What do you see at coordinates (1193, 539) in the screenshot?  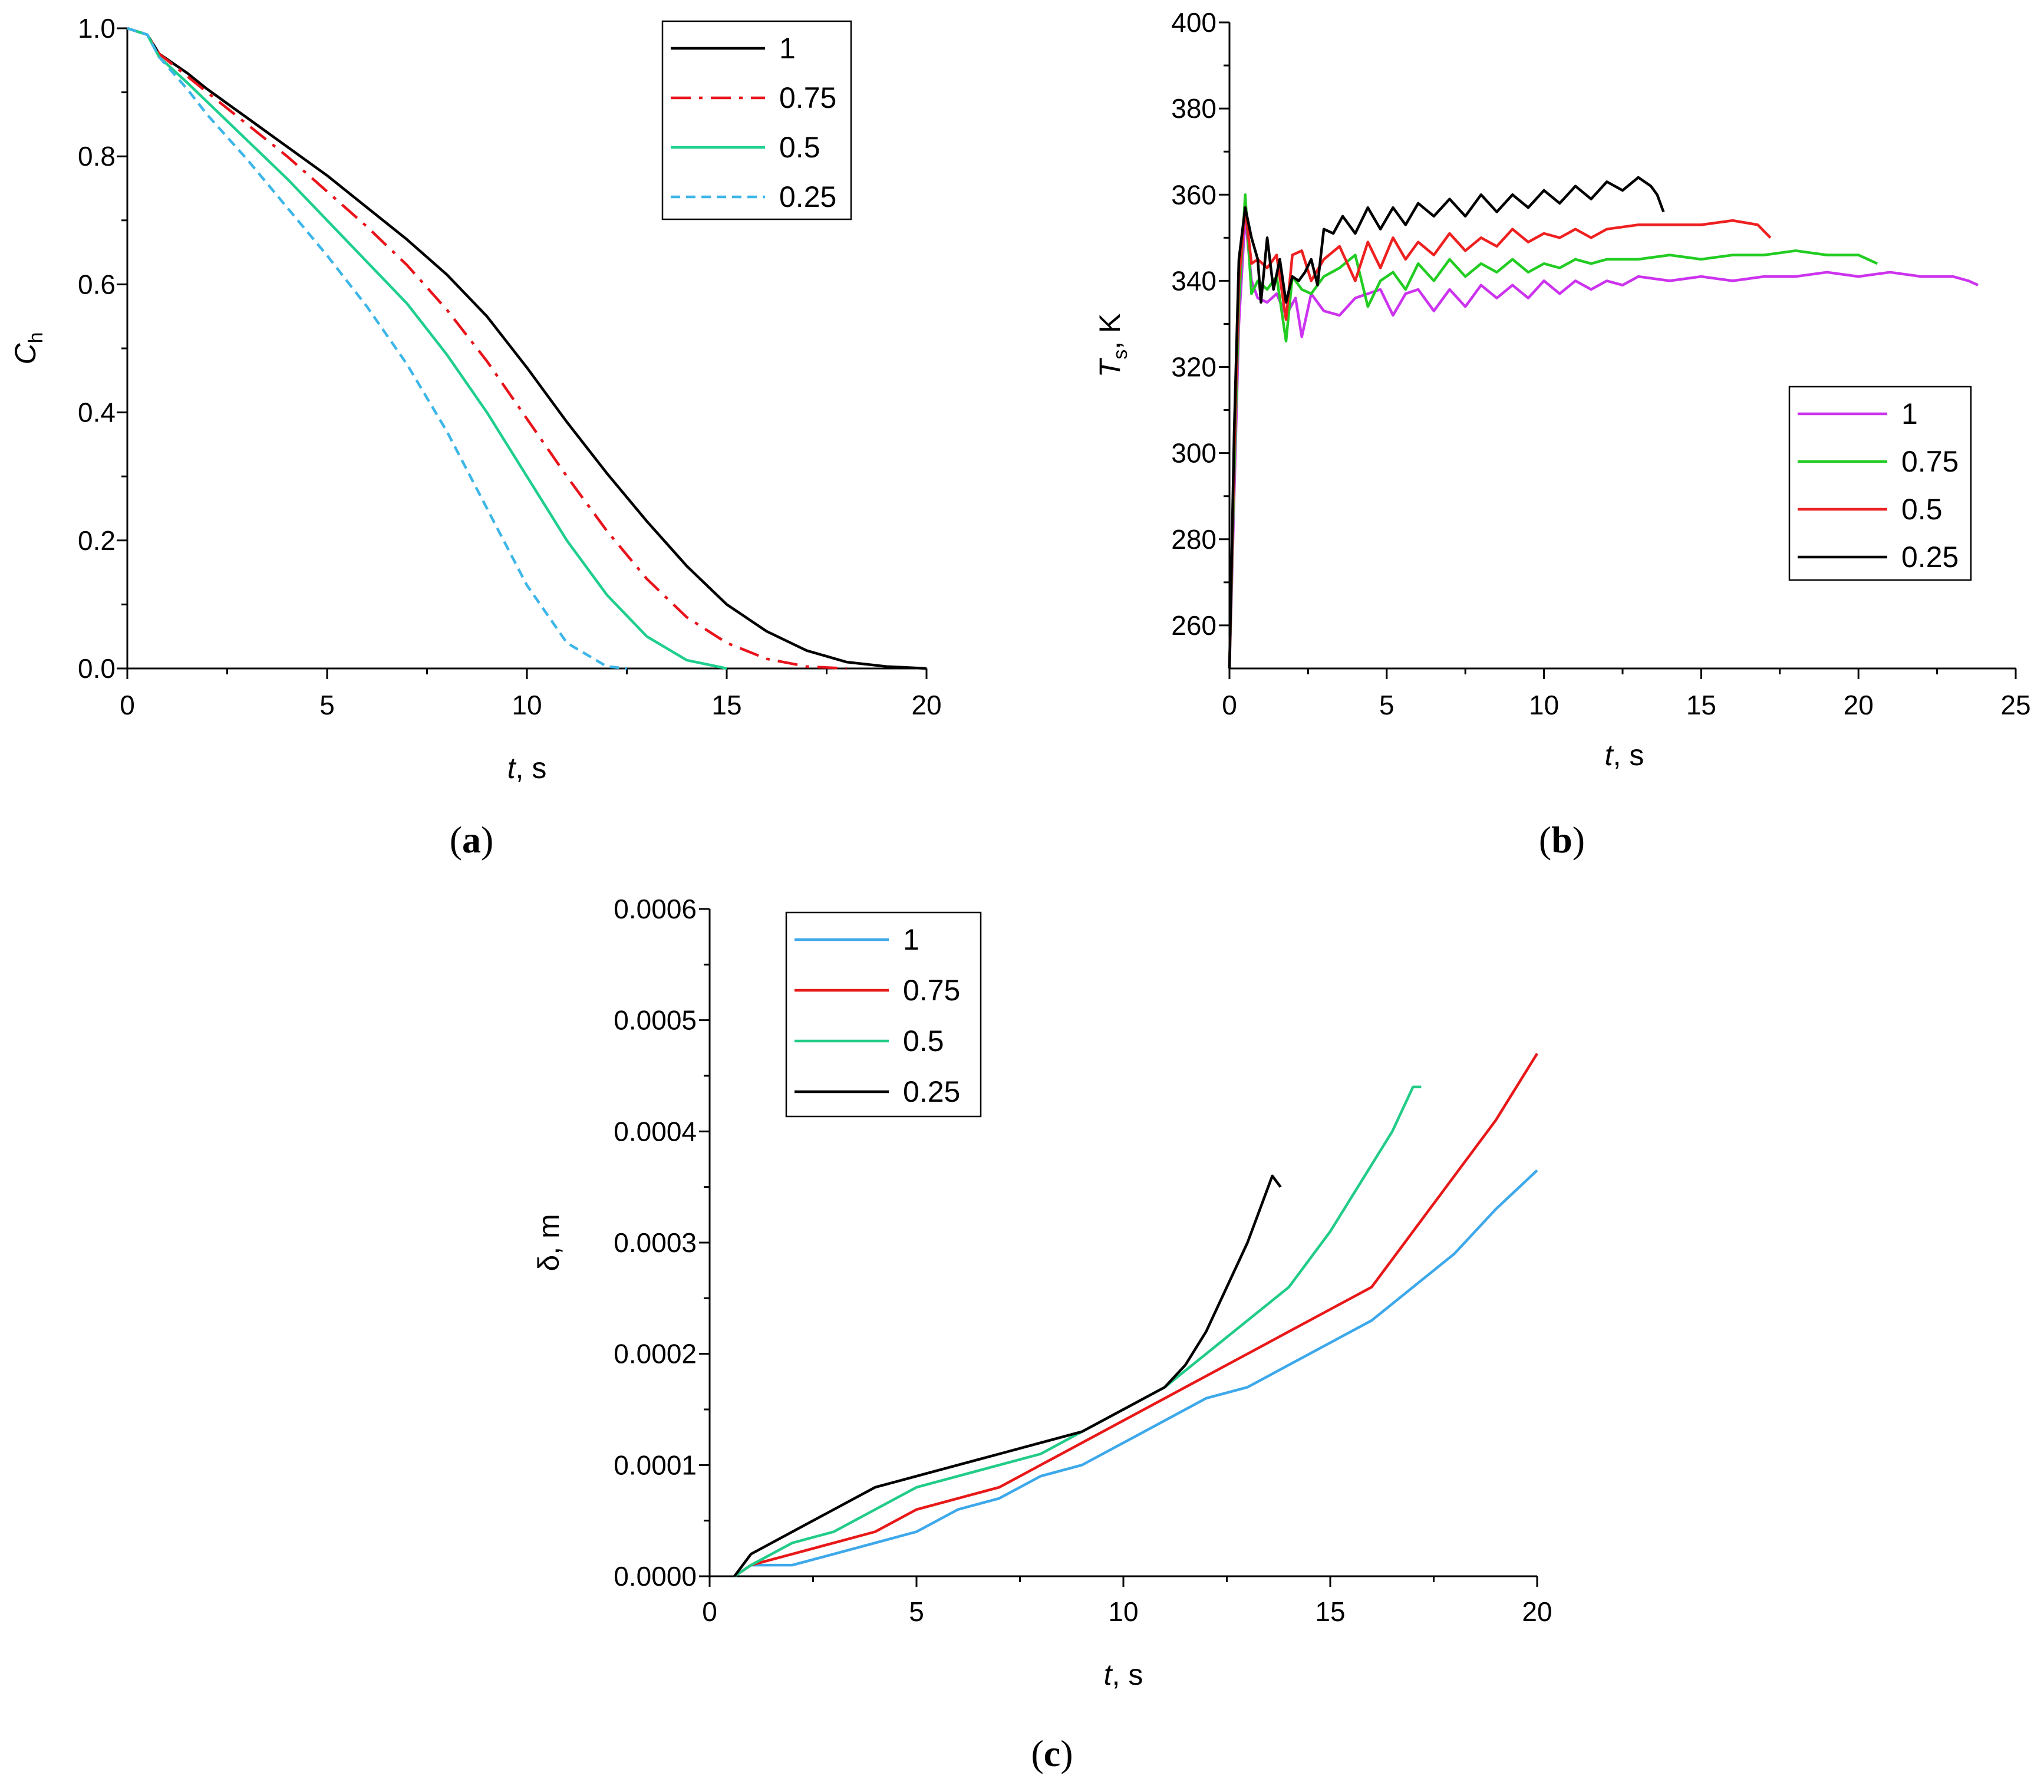 I see `y-tick-label: 280` at bounding box center [1193, 539].